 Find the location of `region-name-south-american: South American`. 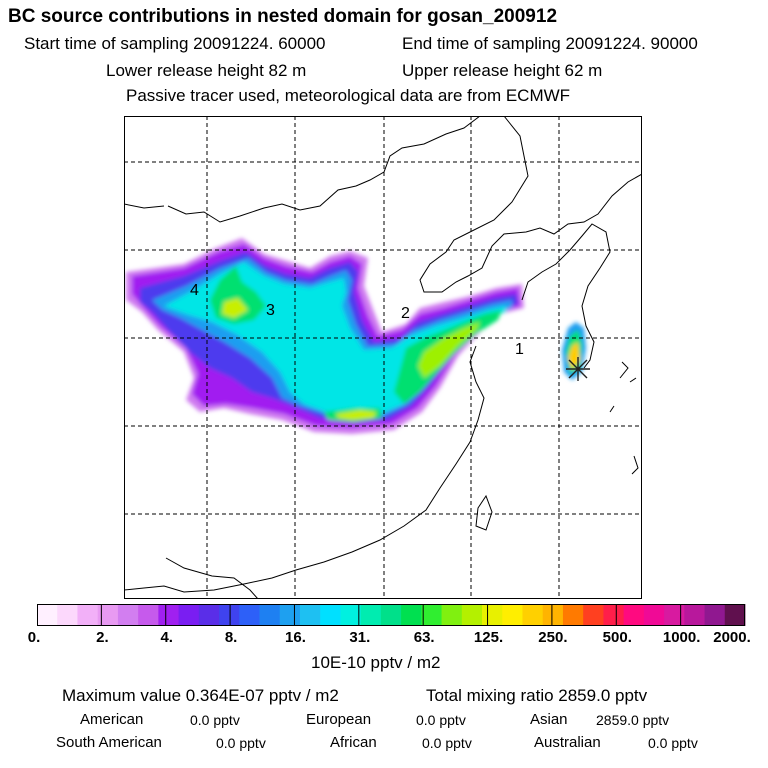

region-name-south-american: South American is located at coordinates (109, 742).